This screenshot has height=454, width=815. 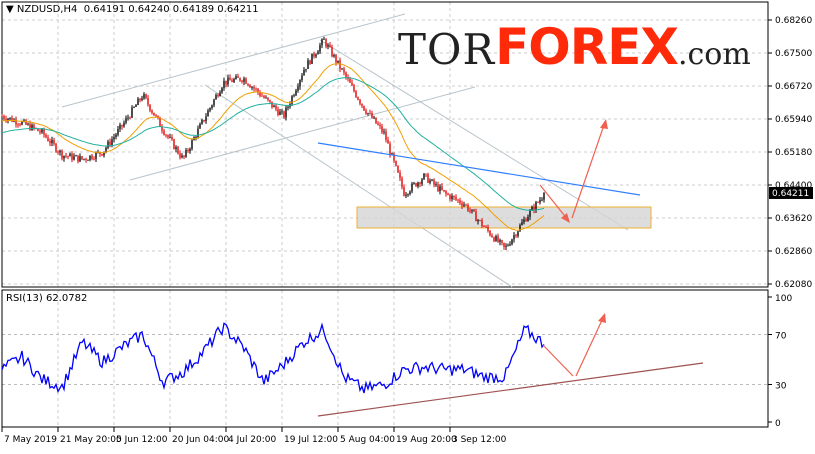 I want to click on channel-lower-line, so click(x=302, y=133).